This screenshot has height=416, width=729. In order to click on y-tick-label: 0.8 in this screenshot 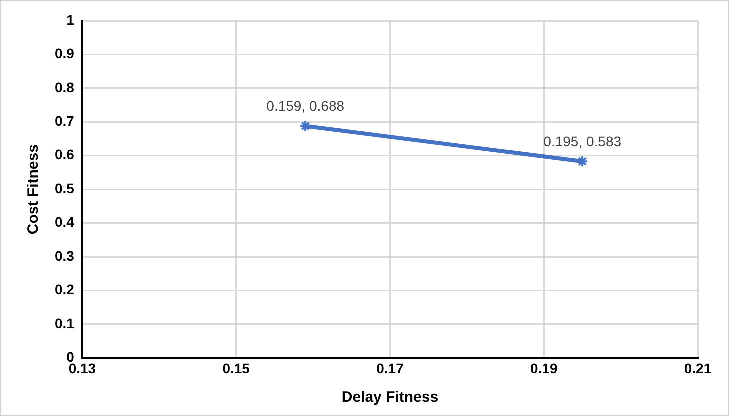, I will do `click(64, 87)`.